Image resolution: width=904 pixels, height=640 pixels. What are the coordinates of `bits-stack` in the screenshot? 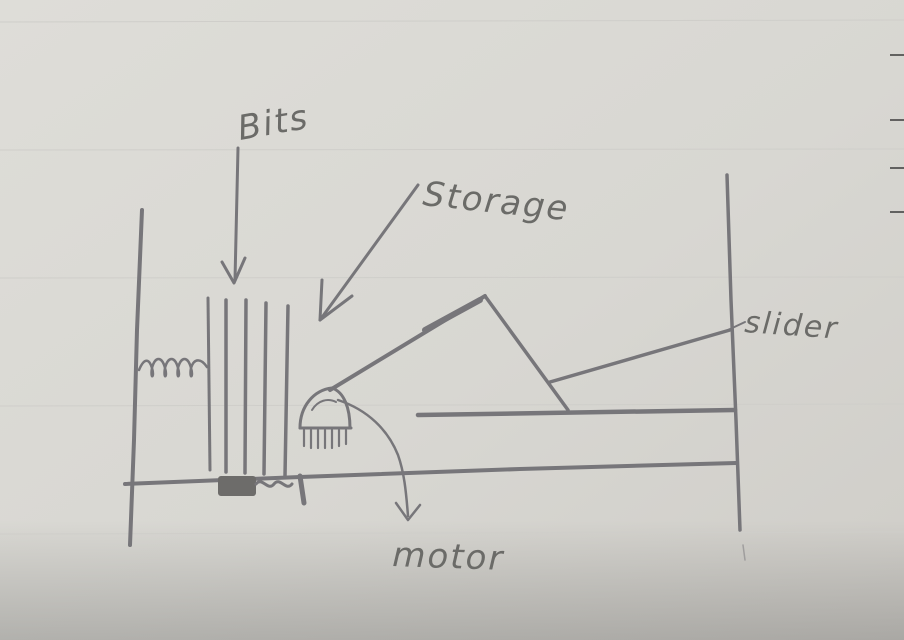 It's located at (248, 387).